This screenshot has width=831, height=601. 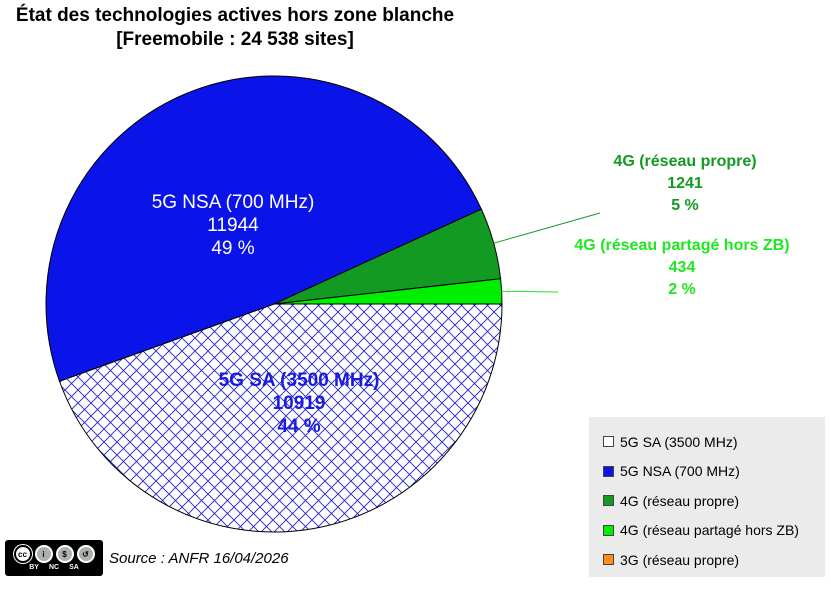 What do you see at coordinates (679, 441) in the screenshot?
I see `legend-label: 5G SA (3500 MHz)` at bounding box center [679, 441].